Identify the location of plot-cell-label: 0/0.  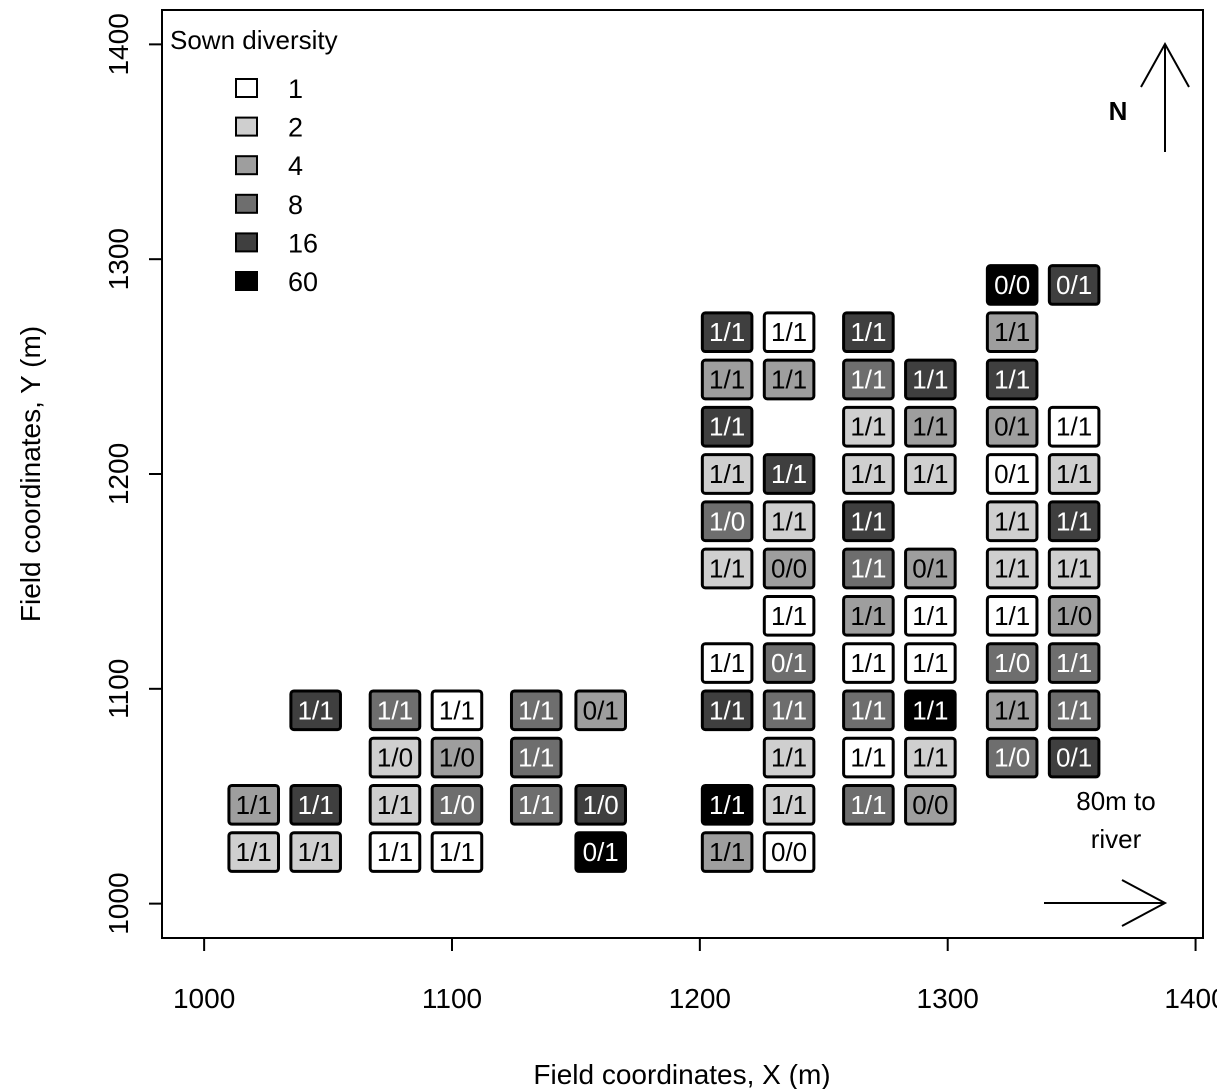
(1012, 285).